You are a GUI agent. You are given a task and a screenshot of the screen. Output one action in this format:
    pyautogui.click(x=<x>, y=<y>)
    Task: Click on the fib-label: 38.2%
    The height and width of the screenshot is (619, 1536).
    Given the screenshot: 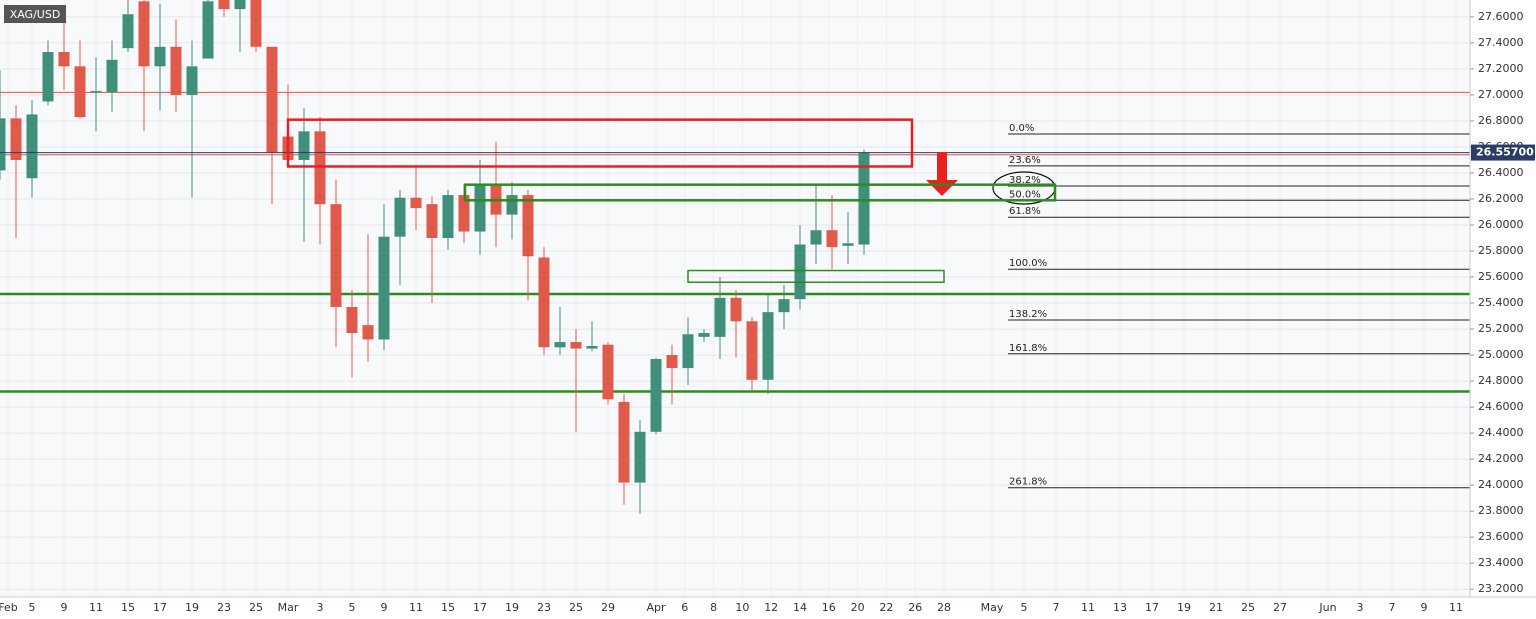 What is the action you would take?
    pyautogui.click(x=1025, y=180)
    